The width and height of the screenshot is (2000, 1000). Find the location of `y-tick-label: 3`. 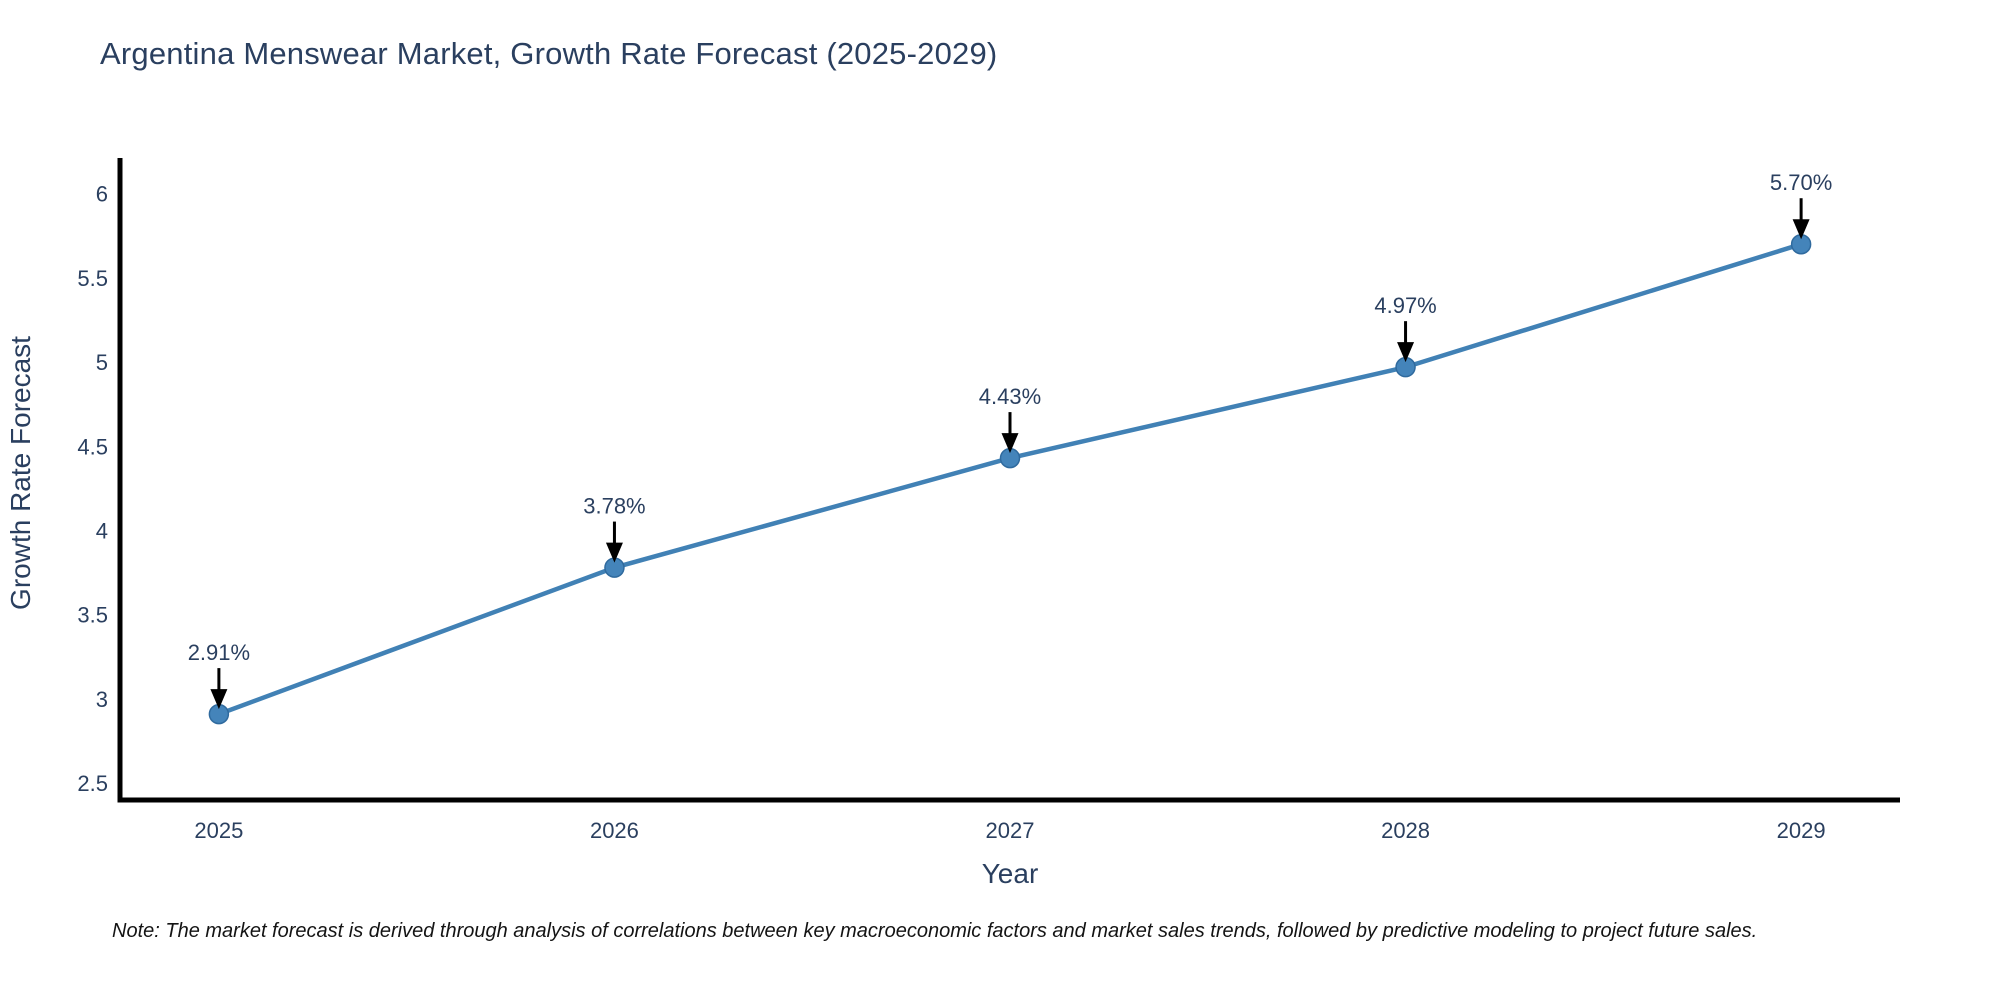

y-tick-label: 3 is located at coordinates (102, 699).